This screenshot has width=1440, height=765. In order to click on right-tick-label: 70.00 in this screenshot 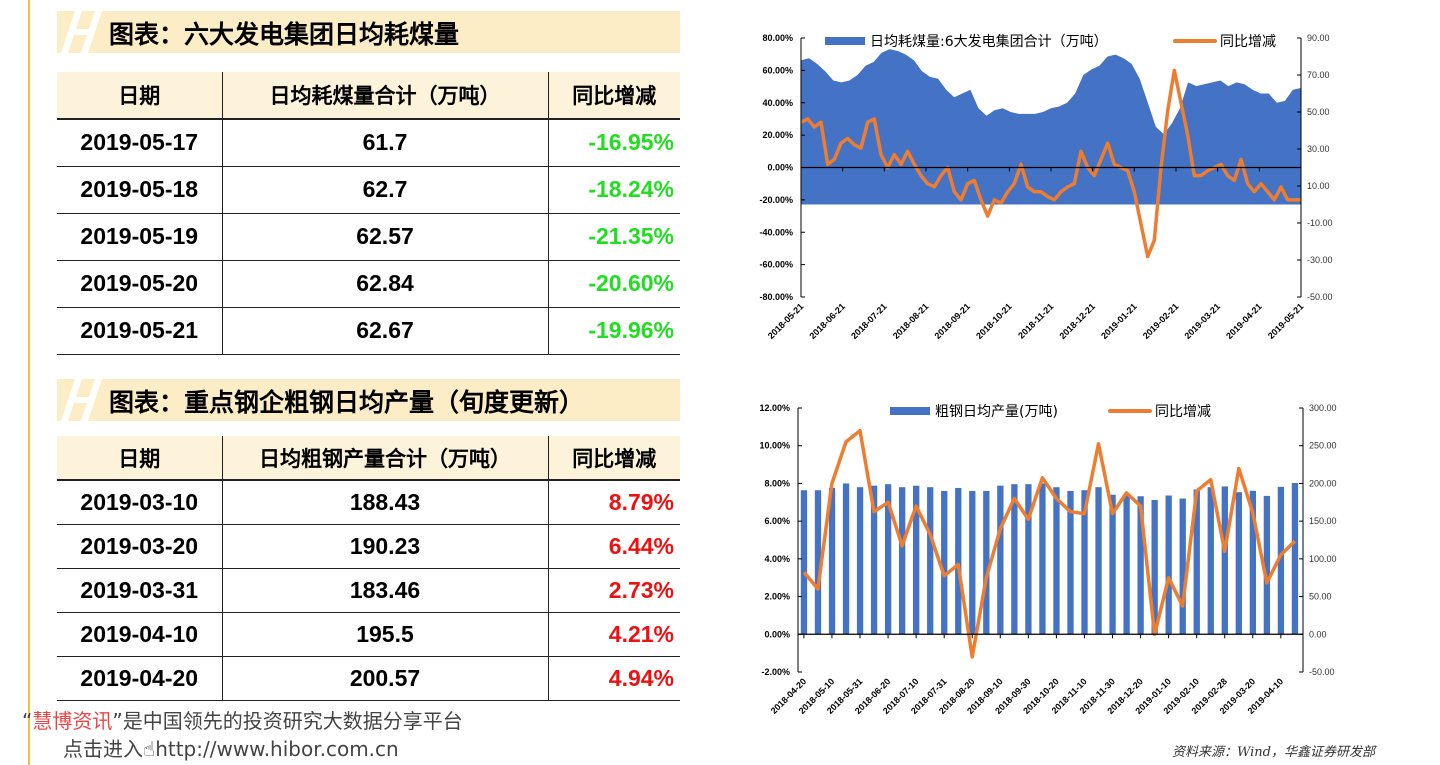, I will do `click(1318, 75)`.